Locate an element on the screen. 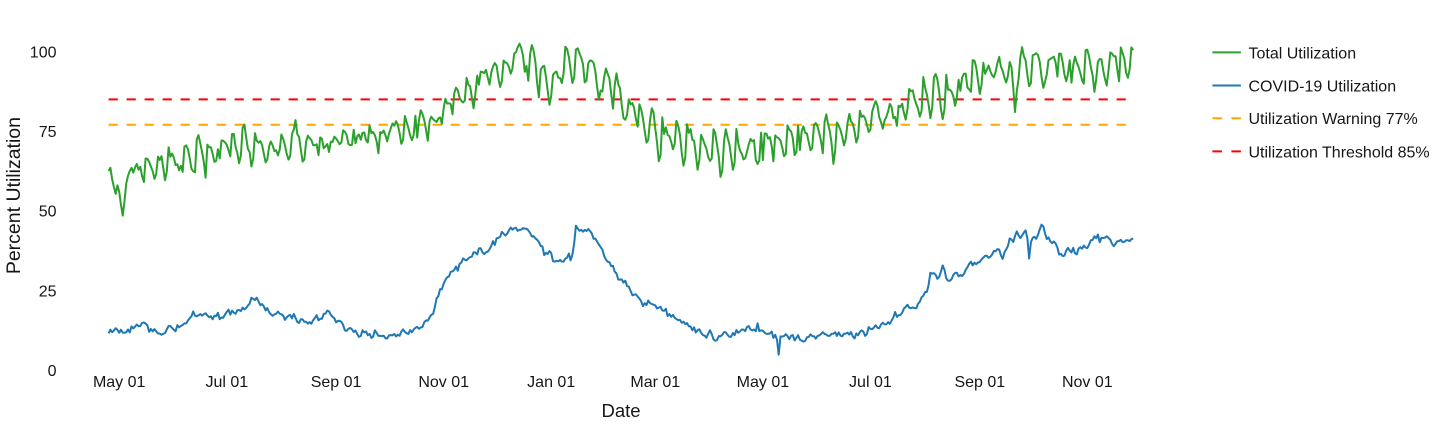  svg-text: 50 is located at coordinates (48, 212).